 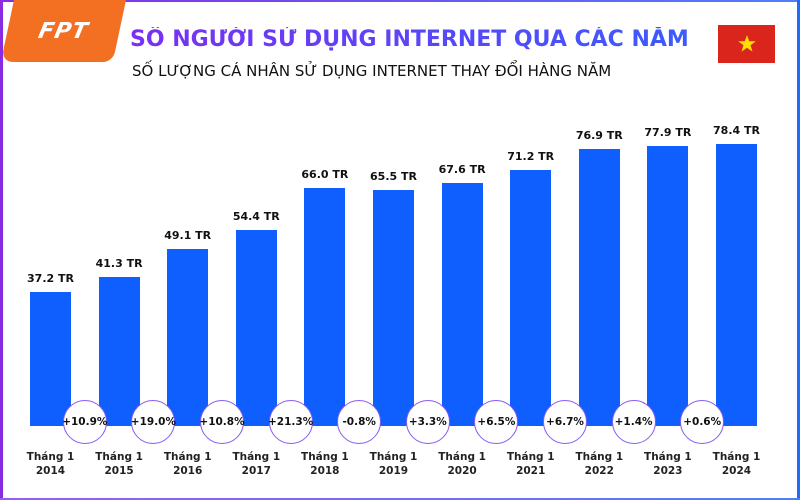 What do you see at coordinates (325, 464) in the screenshot?
I see `x-axis-label: Tháng 1 2018` at bounding box center [325, 464].